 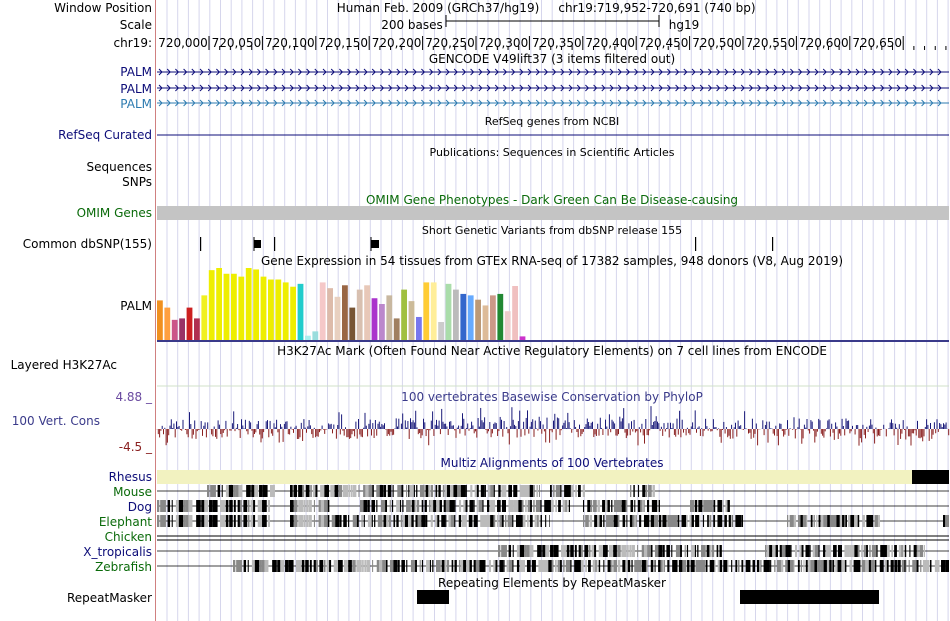 What do you see at coordinates (105, 135) in the screenshot?
I see `refseq-track-label: RefSeq Curated` at bounding box center [105, 135].